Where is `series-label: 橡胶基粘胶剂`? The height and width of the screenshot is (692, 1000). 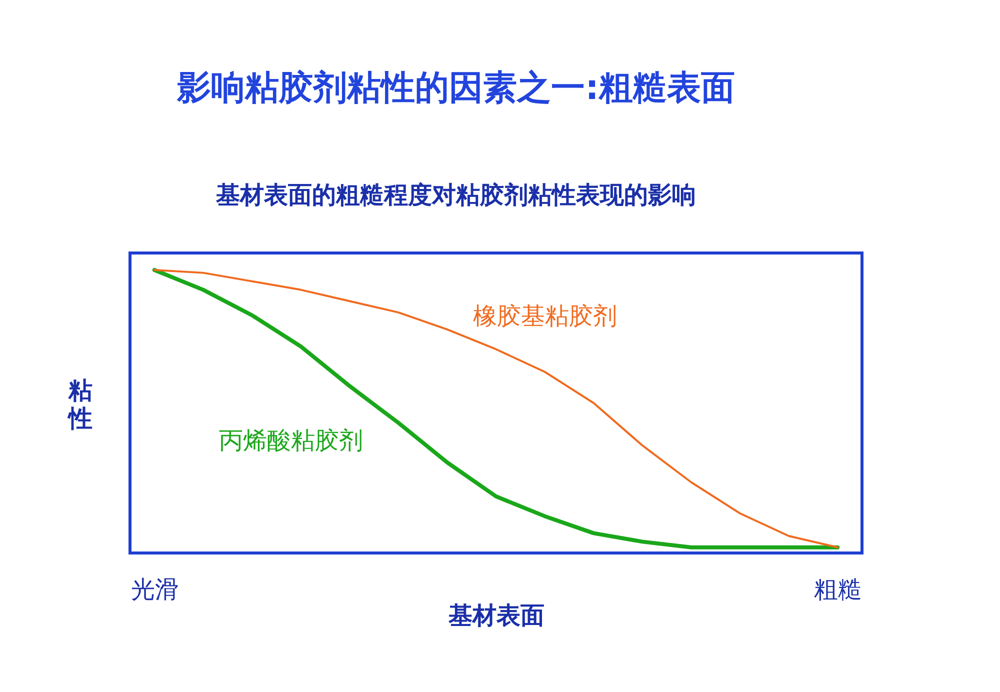
series-label: 橡胶基粘胶剂 is located at coordinates (544, 316).